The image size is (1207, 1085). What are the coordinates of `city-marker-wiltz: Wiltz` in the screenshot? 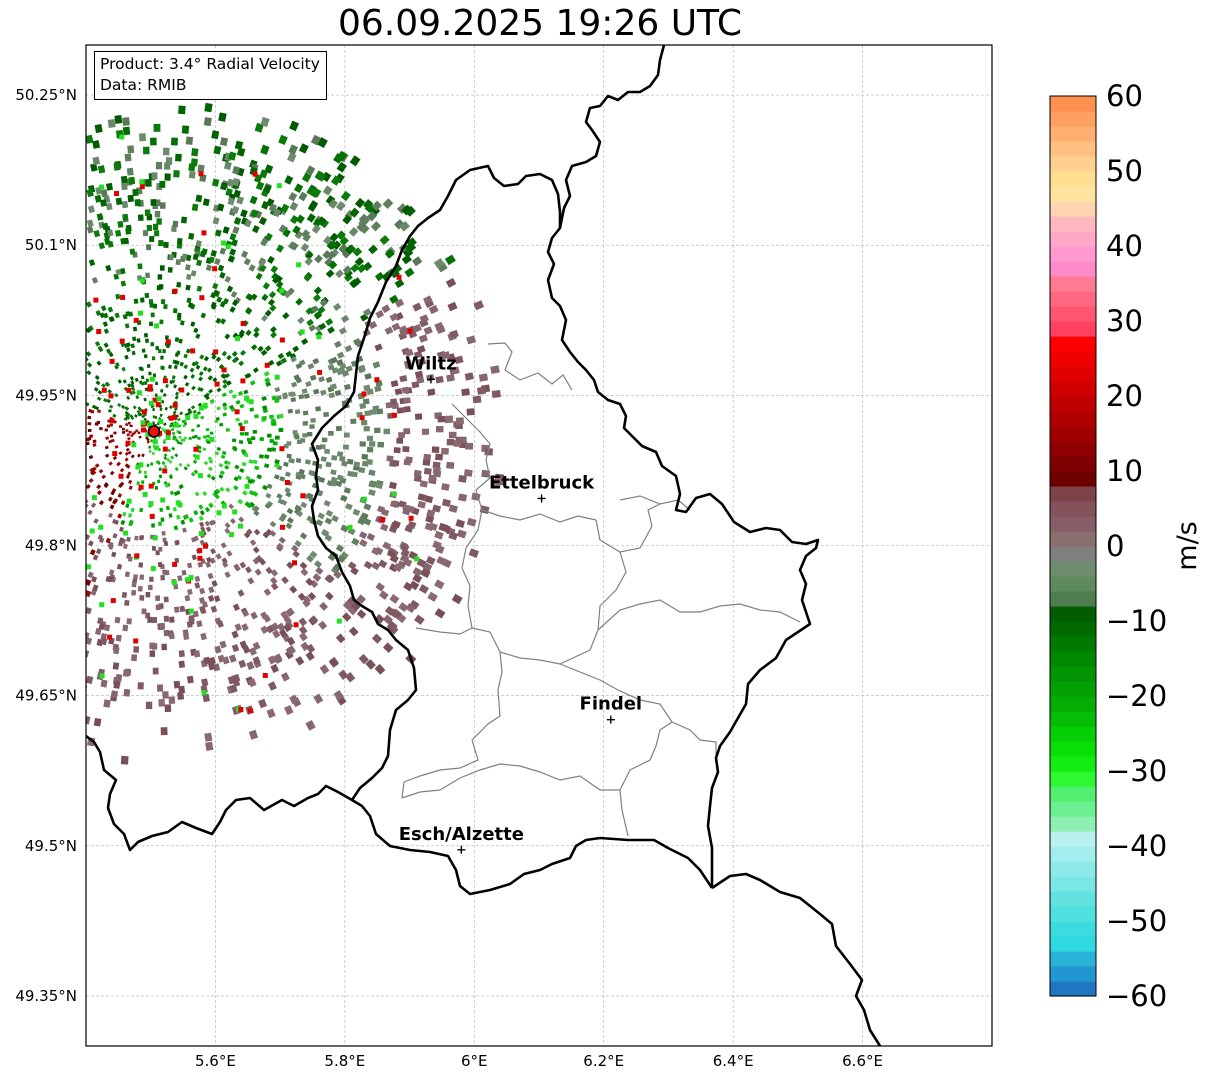 It's located at (431, 368).